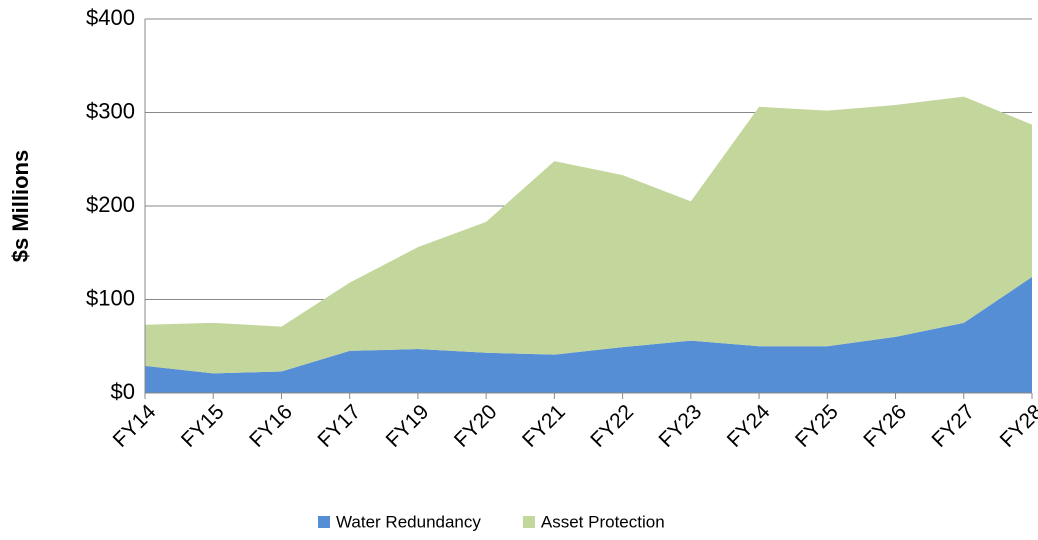  What do you see at coordinates (749, 426) in the screenshot?
I see `x-tick-label: FY24` at bounding box center [749, 426].